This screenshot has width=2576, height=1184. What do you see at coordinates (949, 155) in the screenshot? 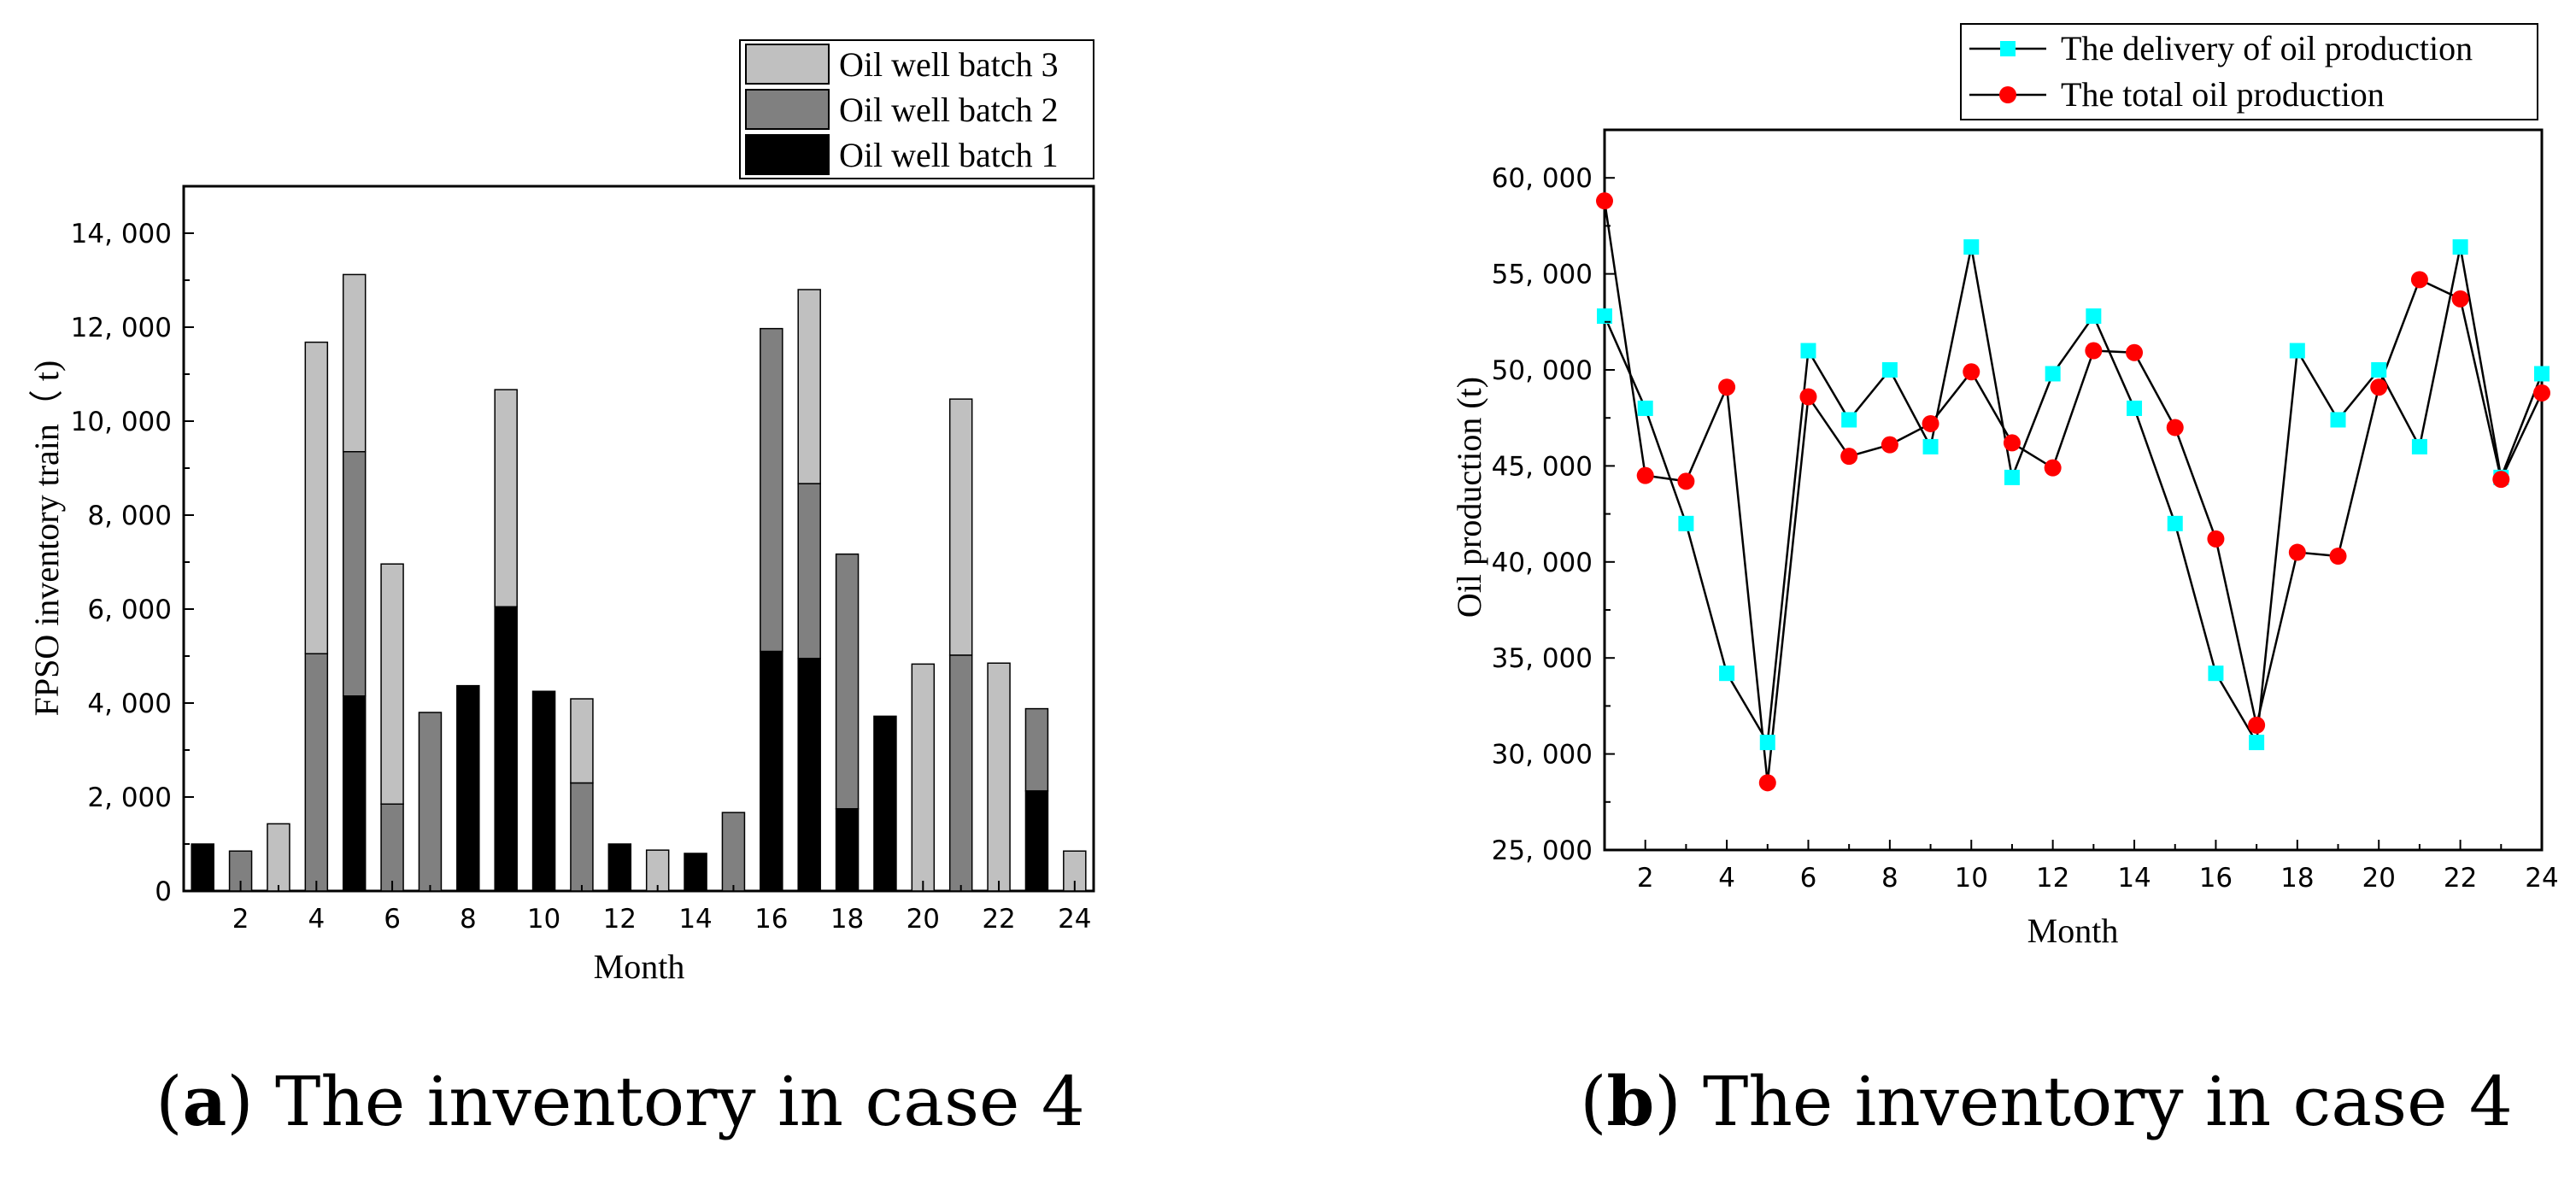
I see `legend-label-a: Oil well batch 1` at bounding box center [949, 155].